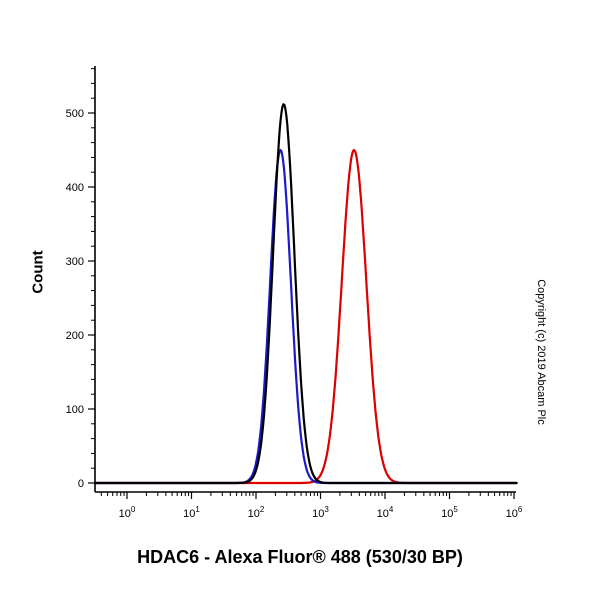 The image size is (600, 600). Describe the element at coordinates (75, 114) in the screenshot. I see `svg-text: 500` at that location.